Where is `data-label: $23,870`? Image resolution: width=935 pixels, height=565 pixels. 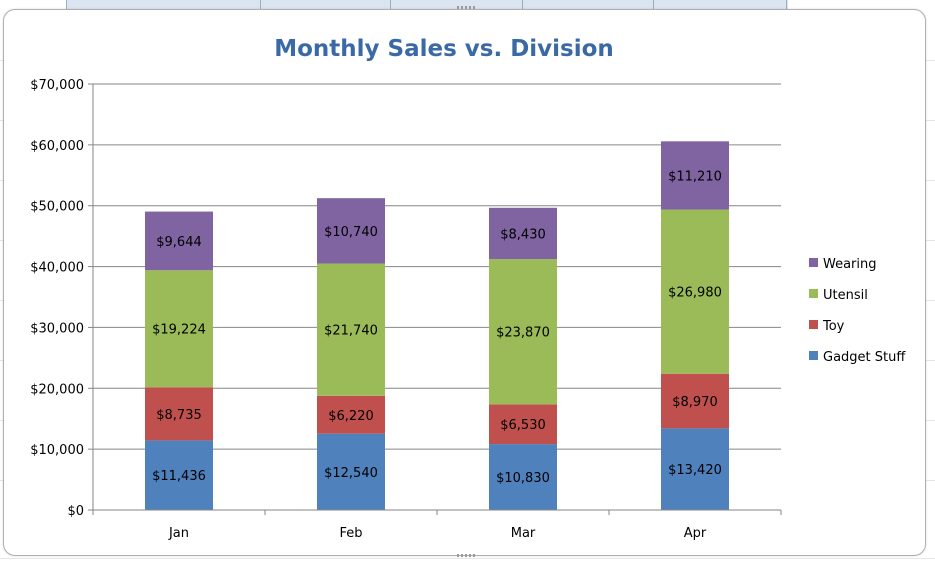
data-label: $23,870 is located at coordinates (523, 333).